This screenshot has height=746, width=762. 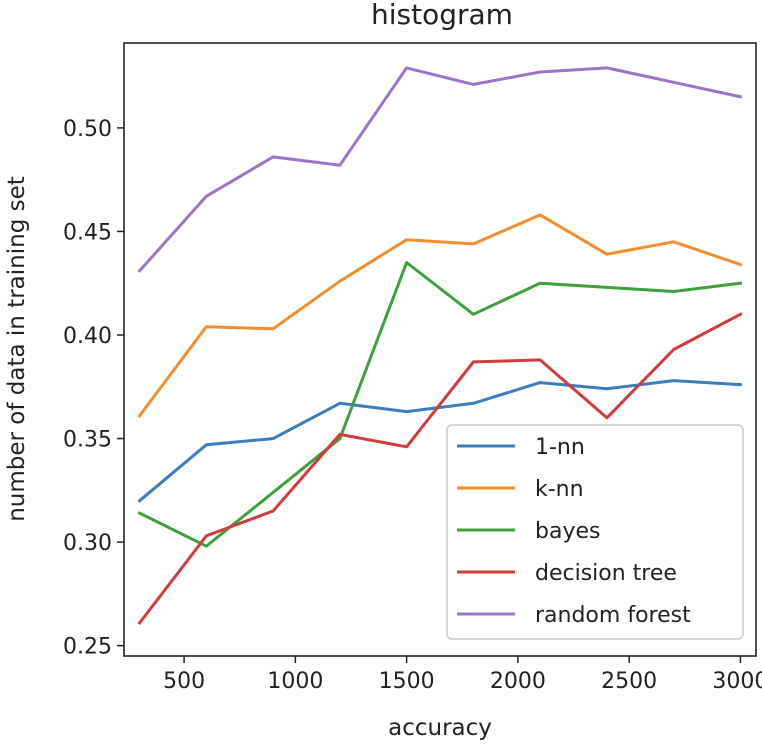 What do you see at coordinates (87, 440) in the screenshot?
I see `y-tick-label: 0.35` at bounding box center [87, 440].